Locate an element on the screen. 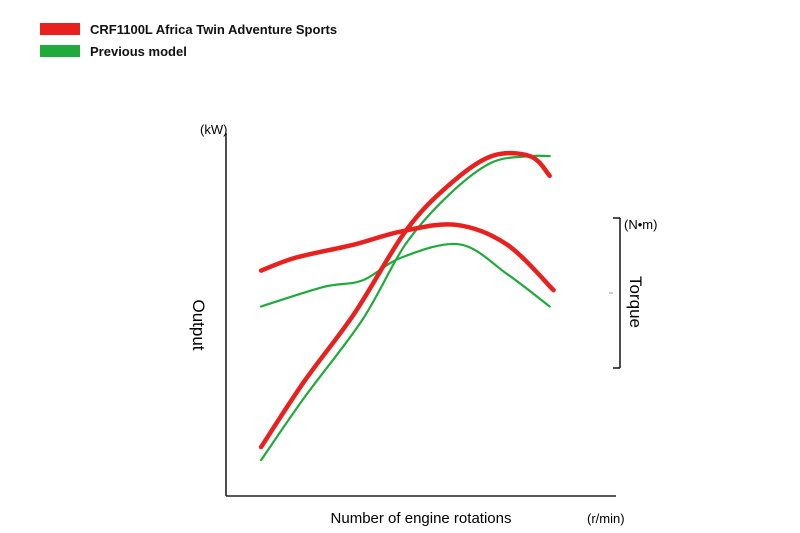 Image resolution: width=800 pixels, height=533 pixels. legend-swatch-green is located at coordinates (60, 51).